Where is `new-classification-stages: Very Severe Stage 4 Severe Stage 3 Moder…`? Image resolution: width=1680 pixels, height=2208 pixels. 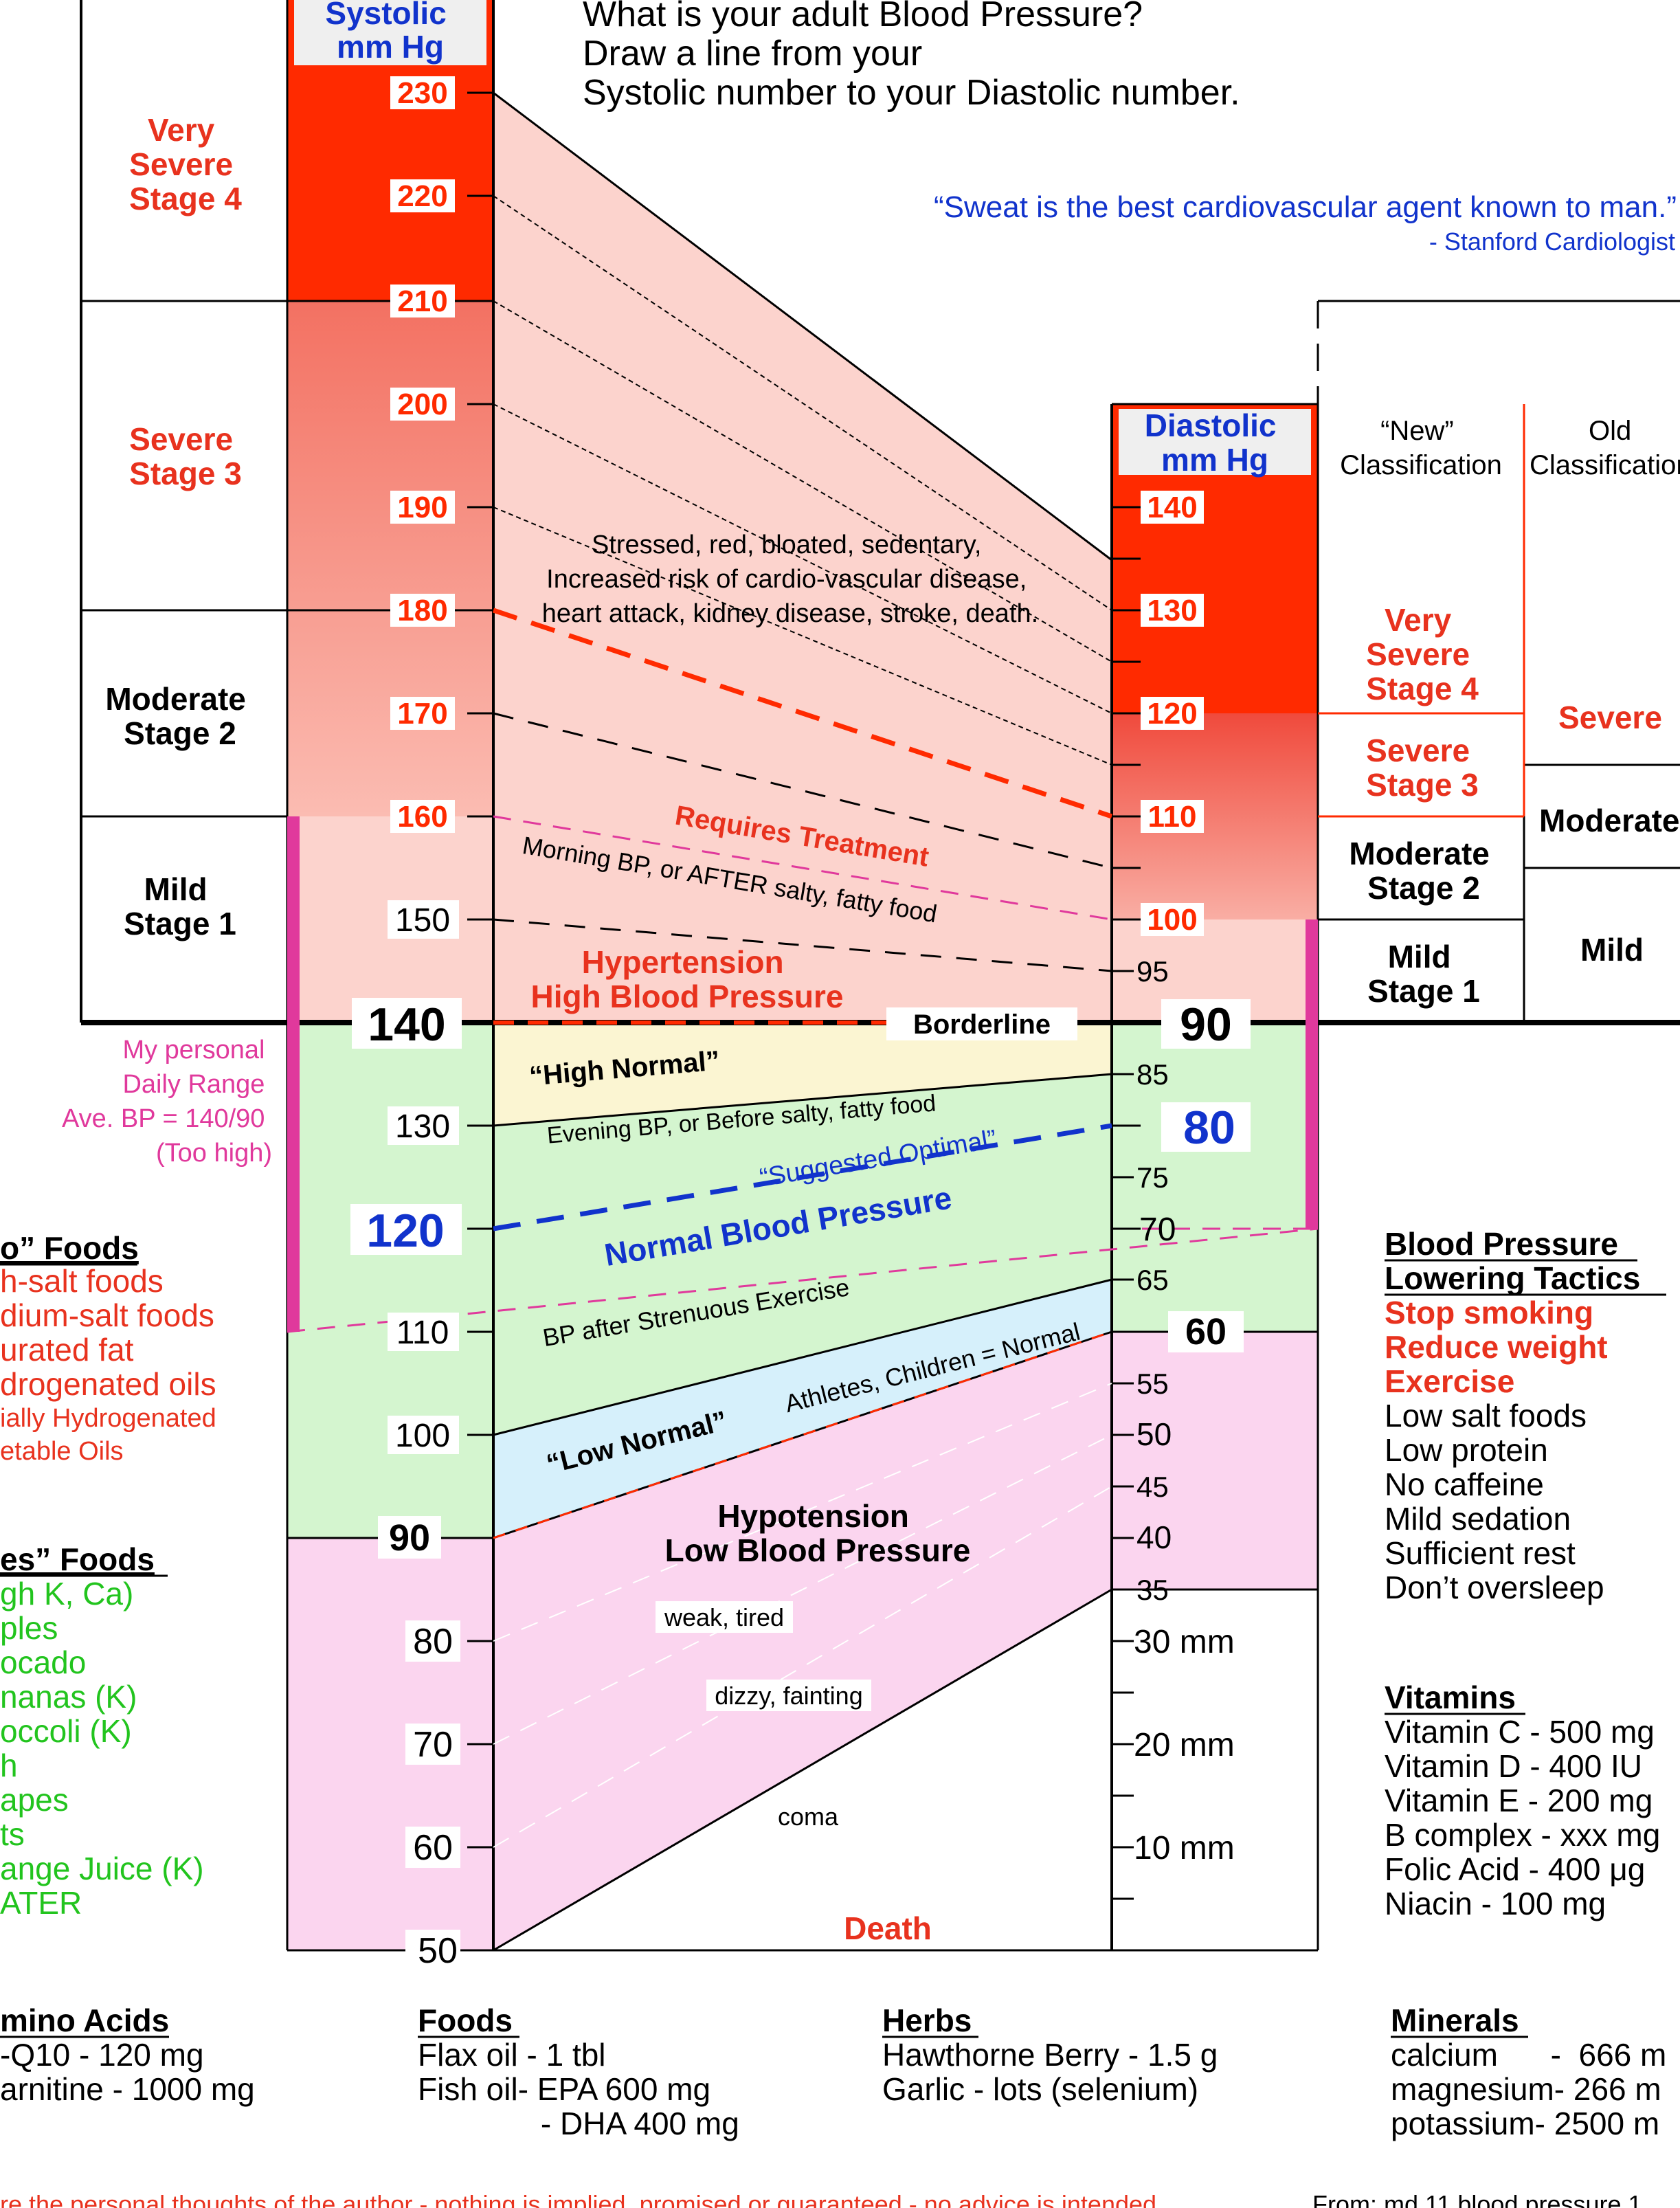 new-classification-stages: Very Severe Stage 4 Severe Stage 3 Moder… is located at coordinates (1419, 806).